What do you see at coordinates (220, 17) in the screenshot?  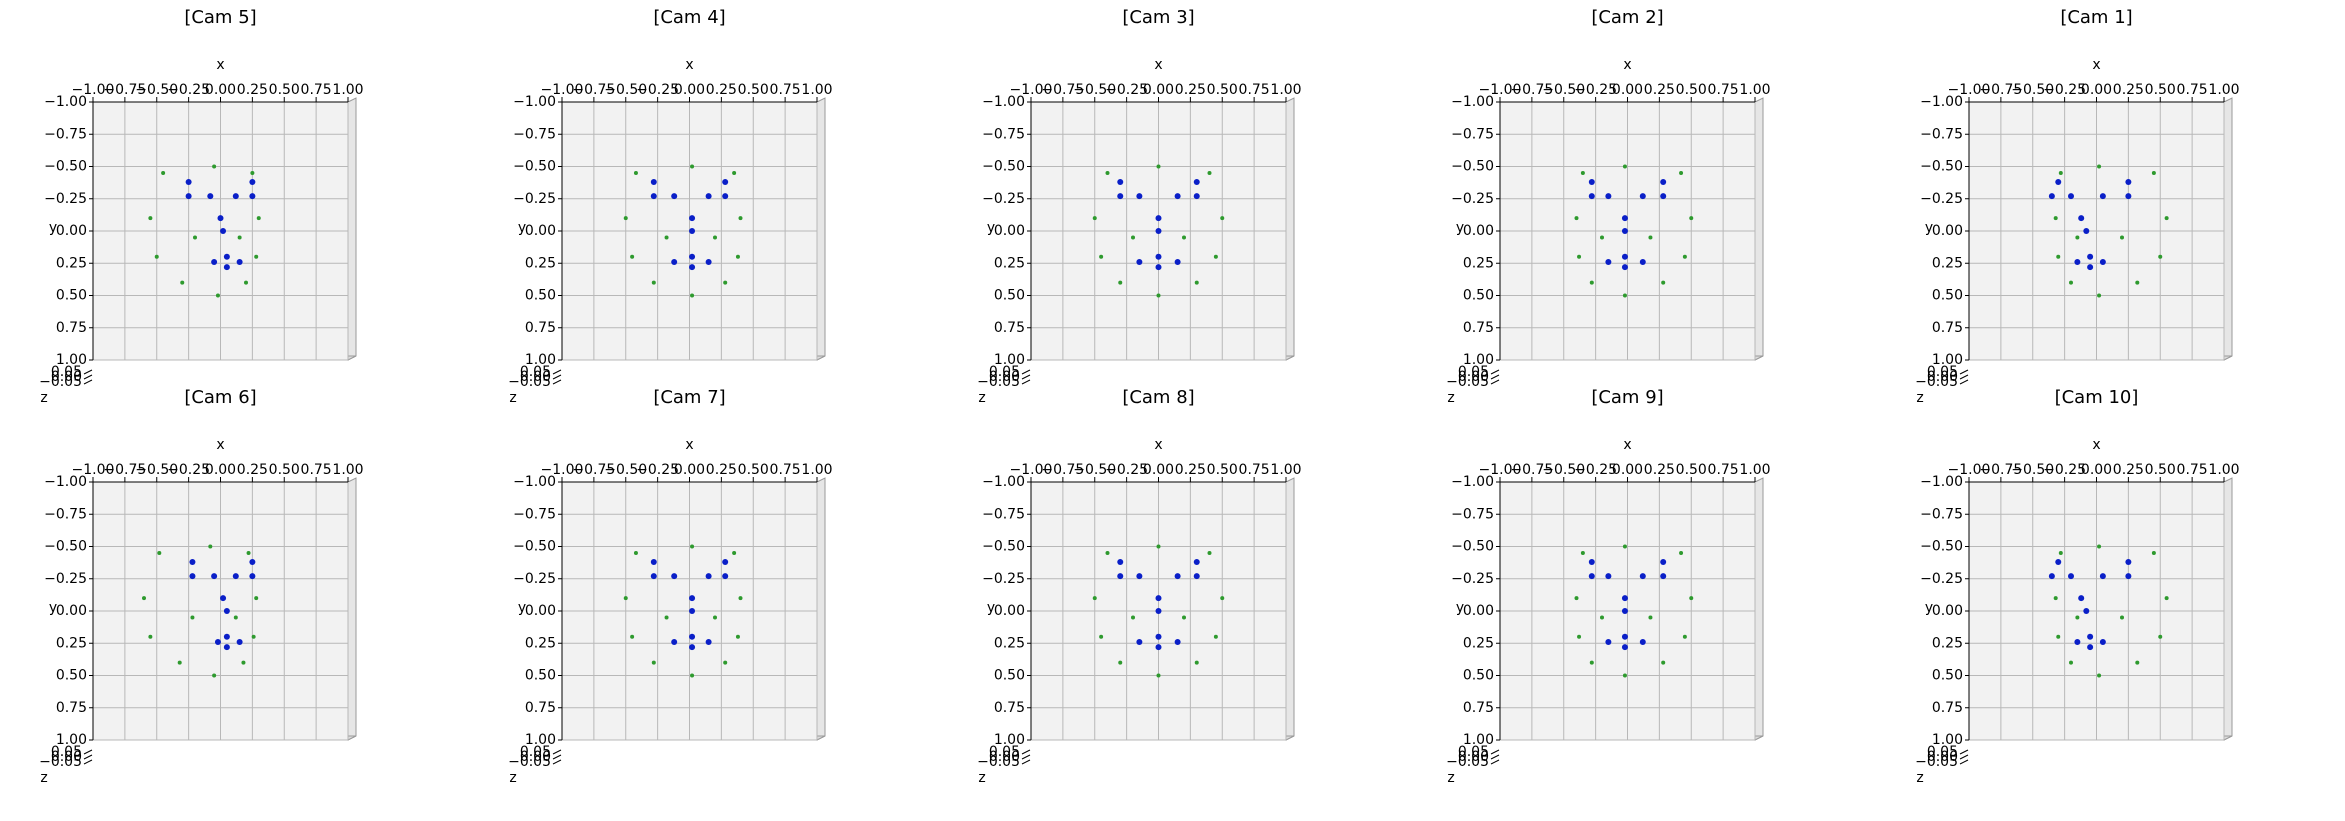 I see `subplot-title: [Cam 5]` at bounding box center [220, 17].